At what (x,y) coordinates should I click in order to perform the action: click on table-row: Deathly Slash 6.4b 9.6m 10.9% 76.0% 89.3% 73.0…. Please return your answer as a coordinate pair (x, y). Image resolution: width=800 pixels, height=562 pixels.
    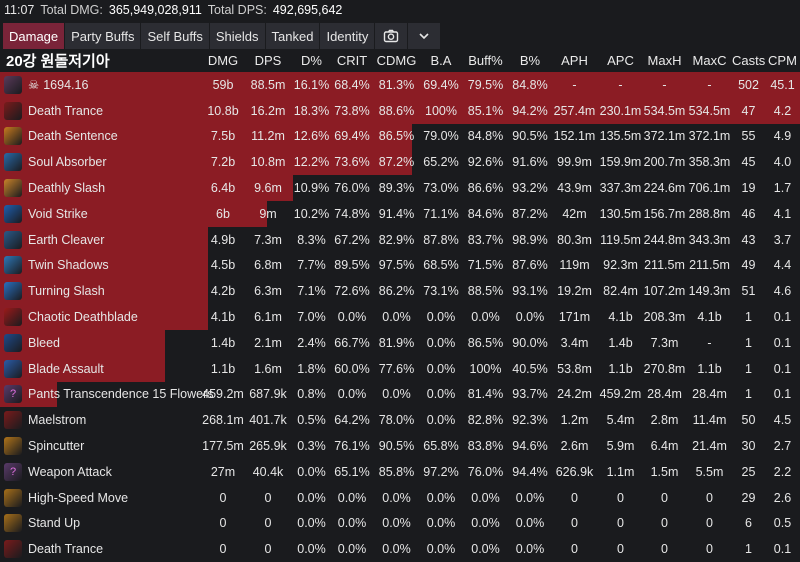
    Looking at the image, I should click on (400, 188).